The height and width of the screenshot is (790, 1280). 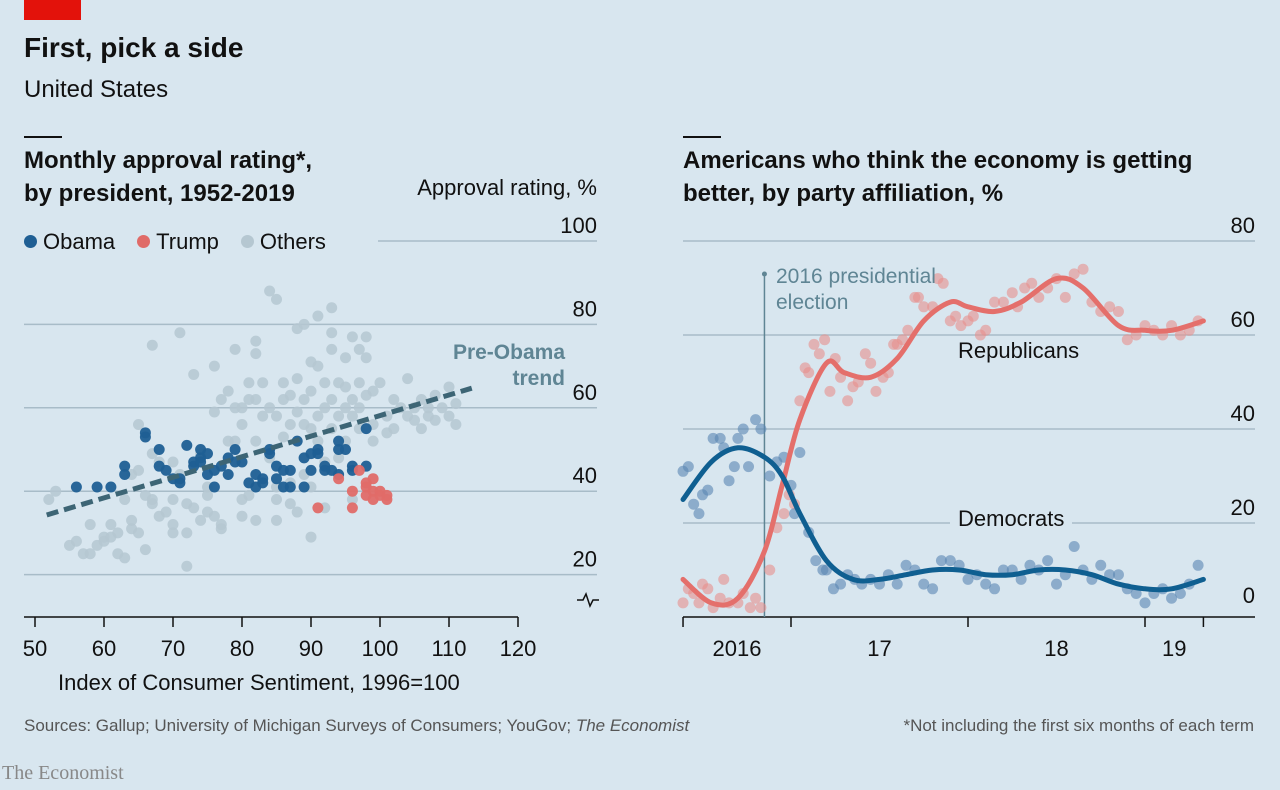 I want to click on trend-label-1: Pre-Obama, so click(x=508, y=352).